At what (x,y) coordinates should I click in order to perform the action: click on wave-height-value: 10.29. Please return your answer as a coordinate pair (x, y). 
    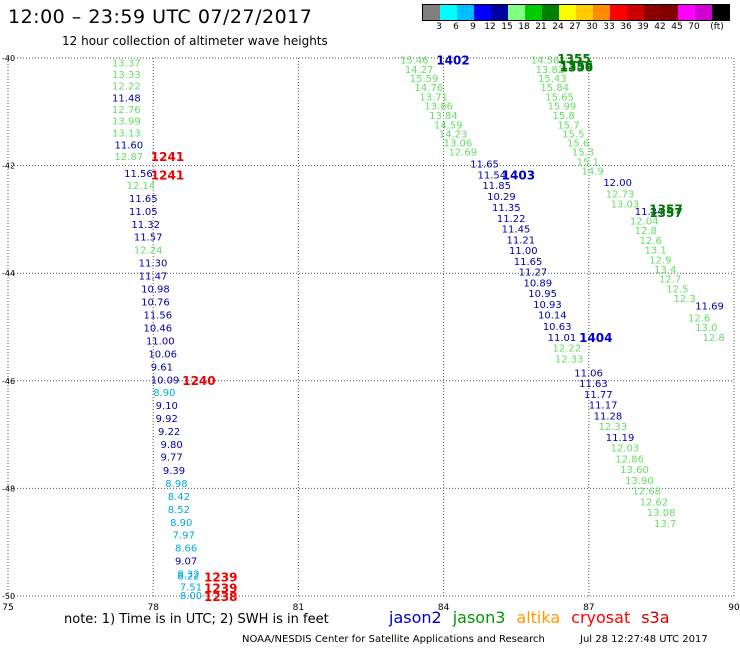
    Looking at the image, I should click on (501, 197).